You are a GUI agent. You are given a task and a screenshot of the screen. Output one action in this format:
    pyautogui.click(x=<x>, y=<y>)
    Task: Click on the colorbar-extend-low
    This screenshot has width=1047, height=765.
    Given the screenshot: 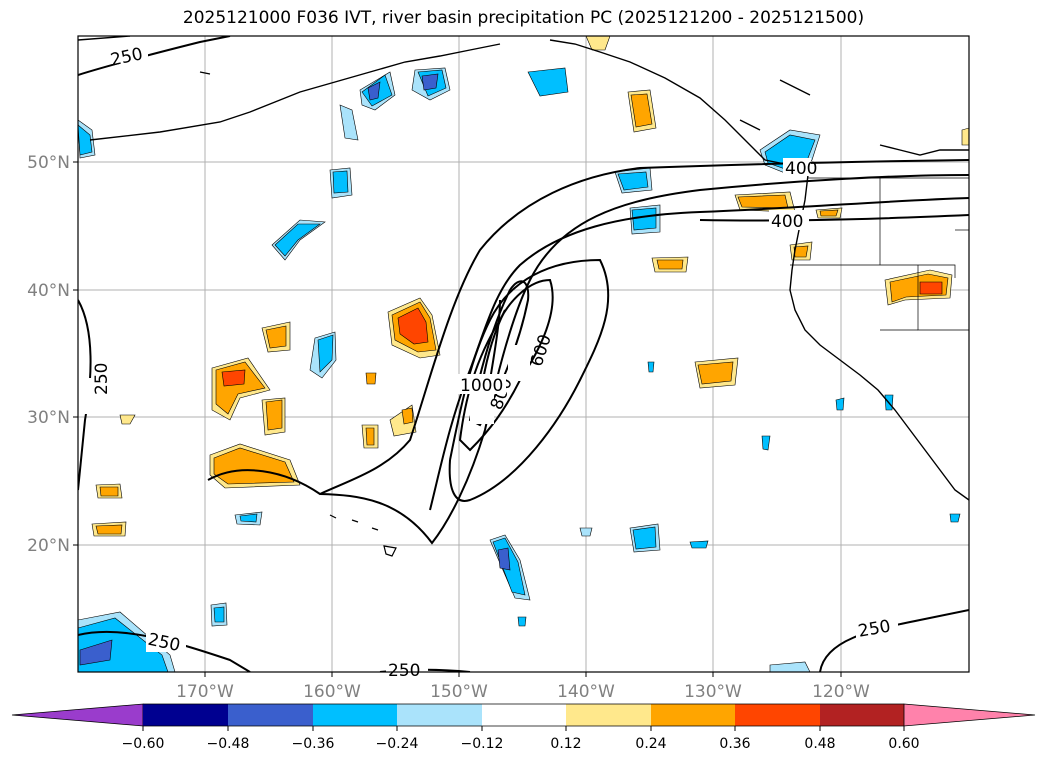 What is the action you would take?
    pyautogui.click(x=77, y=715)
    